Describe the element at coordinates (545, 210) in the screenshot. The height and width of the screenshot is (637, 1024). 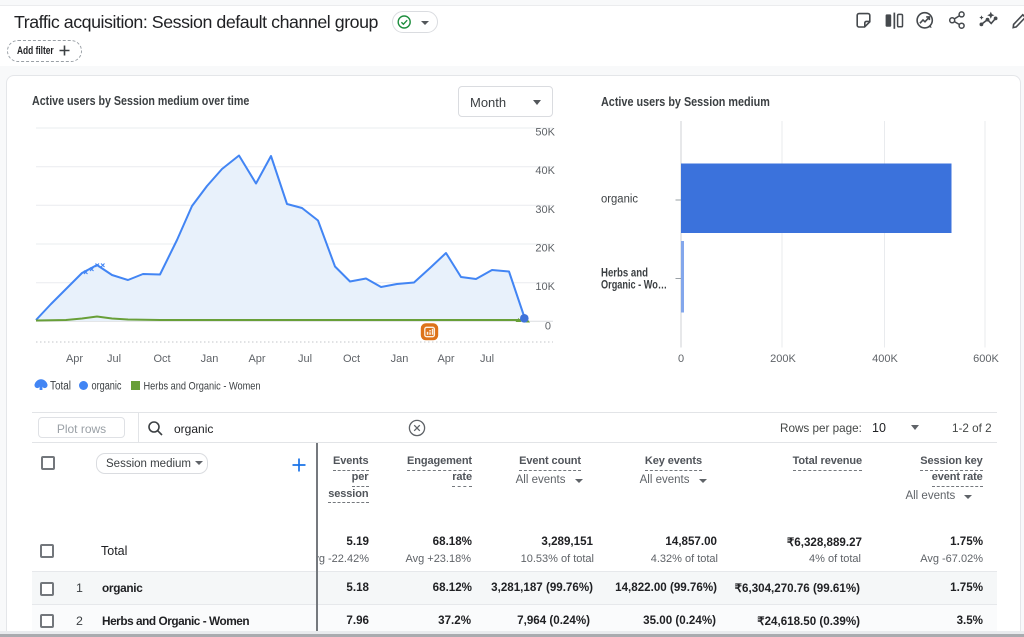
I see `svg-text: 30K` at that location.